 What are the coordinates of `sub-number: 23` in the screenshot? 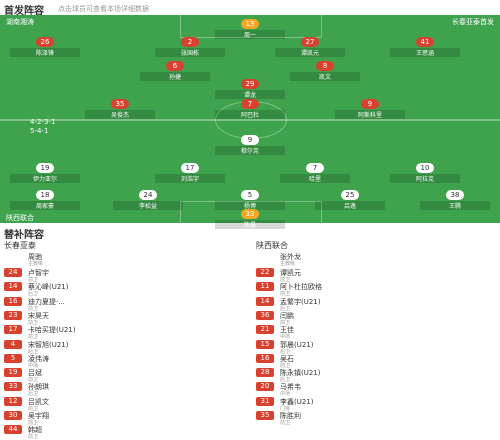 It's located at (13, 315).